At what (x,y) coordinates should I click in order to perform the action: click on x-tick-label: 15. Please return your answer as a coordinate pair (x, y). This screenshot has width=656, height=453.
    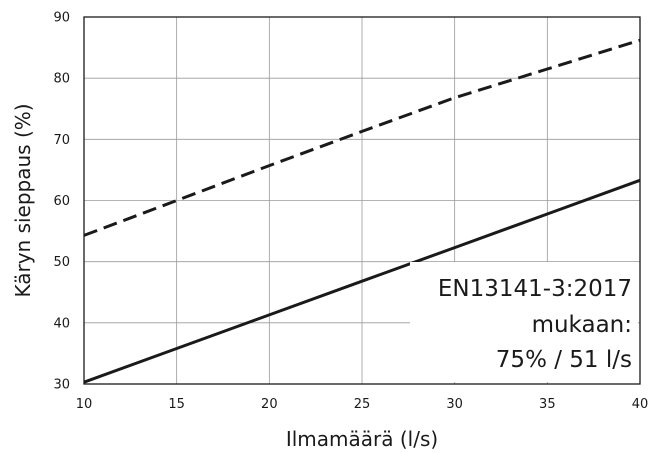
    Looking at the image, I should click on (176, 404).